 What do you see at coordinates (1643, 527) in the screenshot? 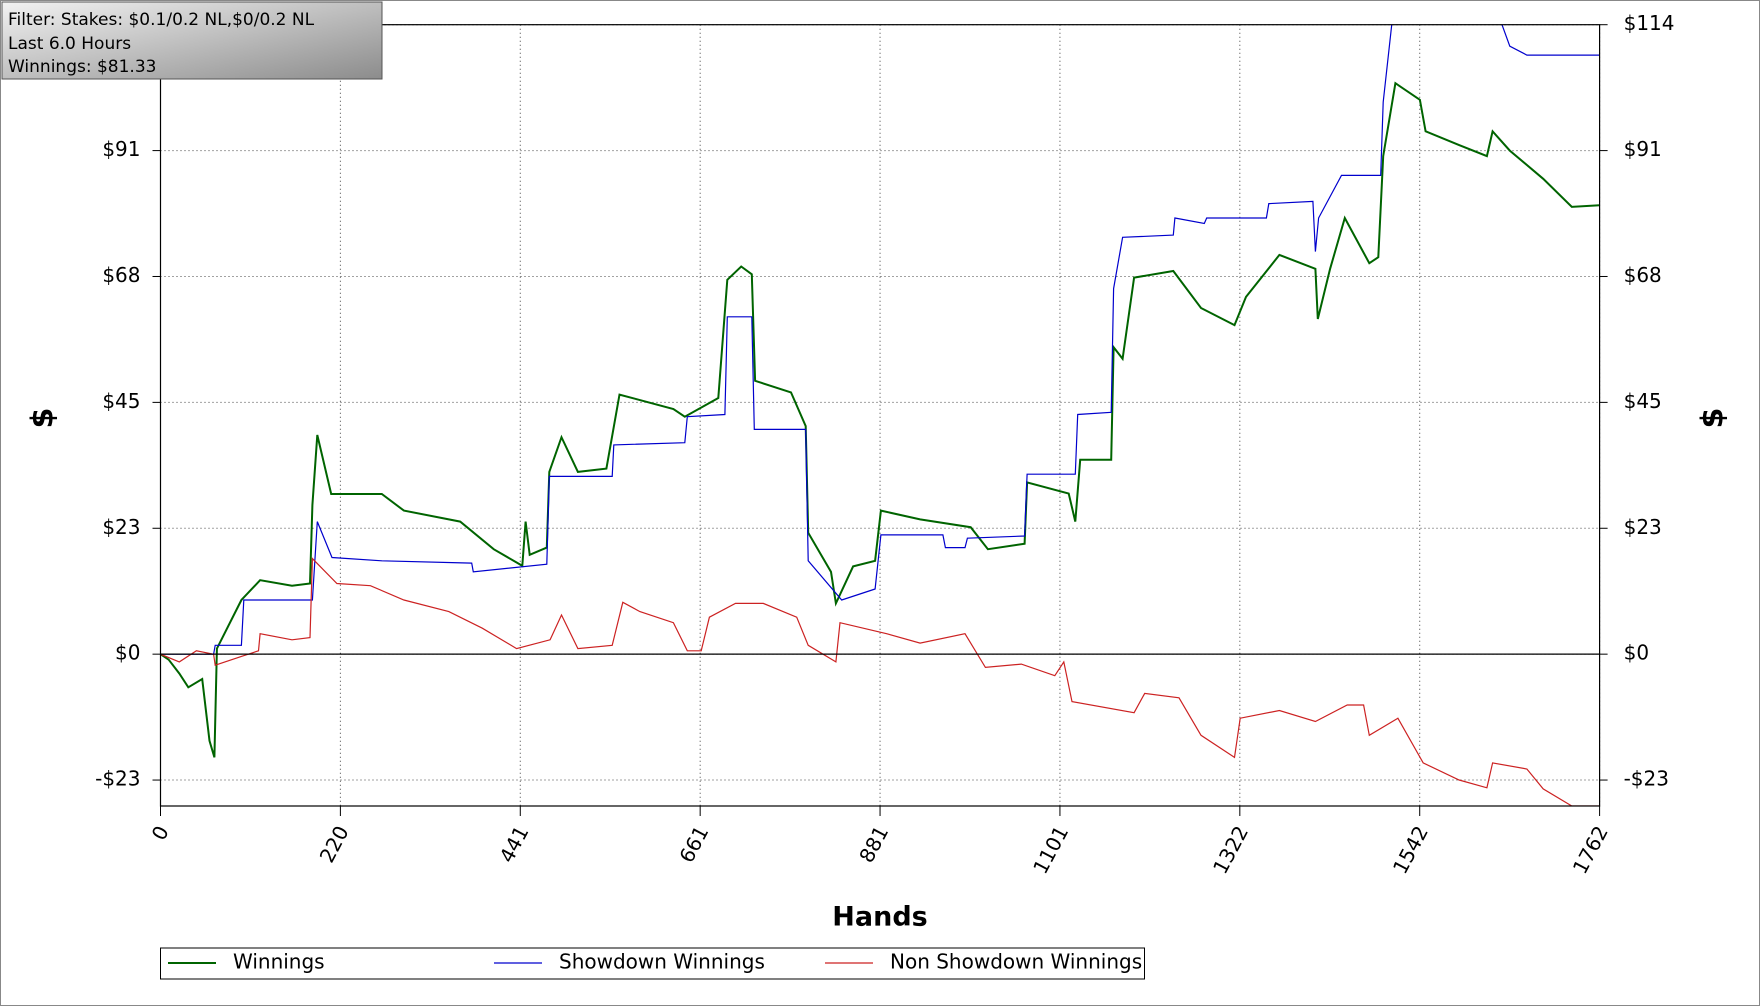
I see `y2-tick-label: $23` at bounding box center [1643, 527].